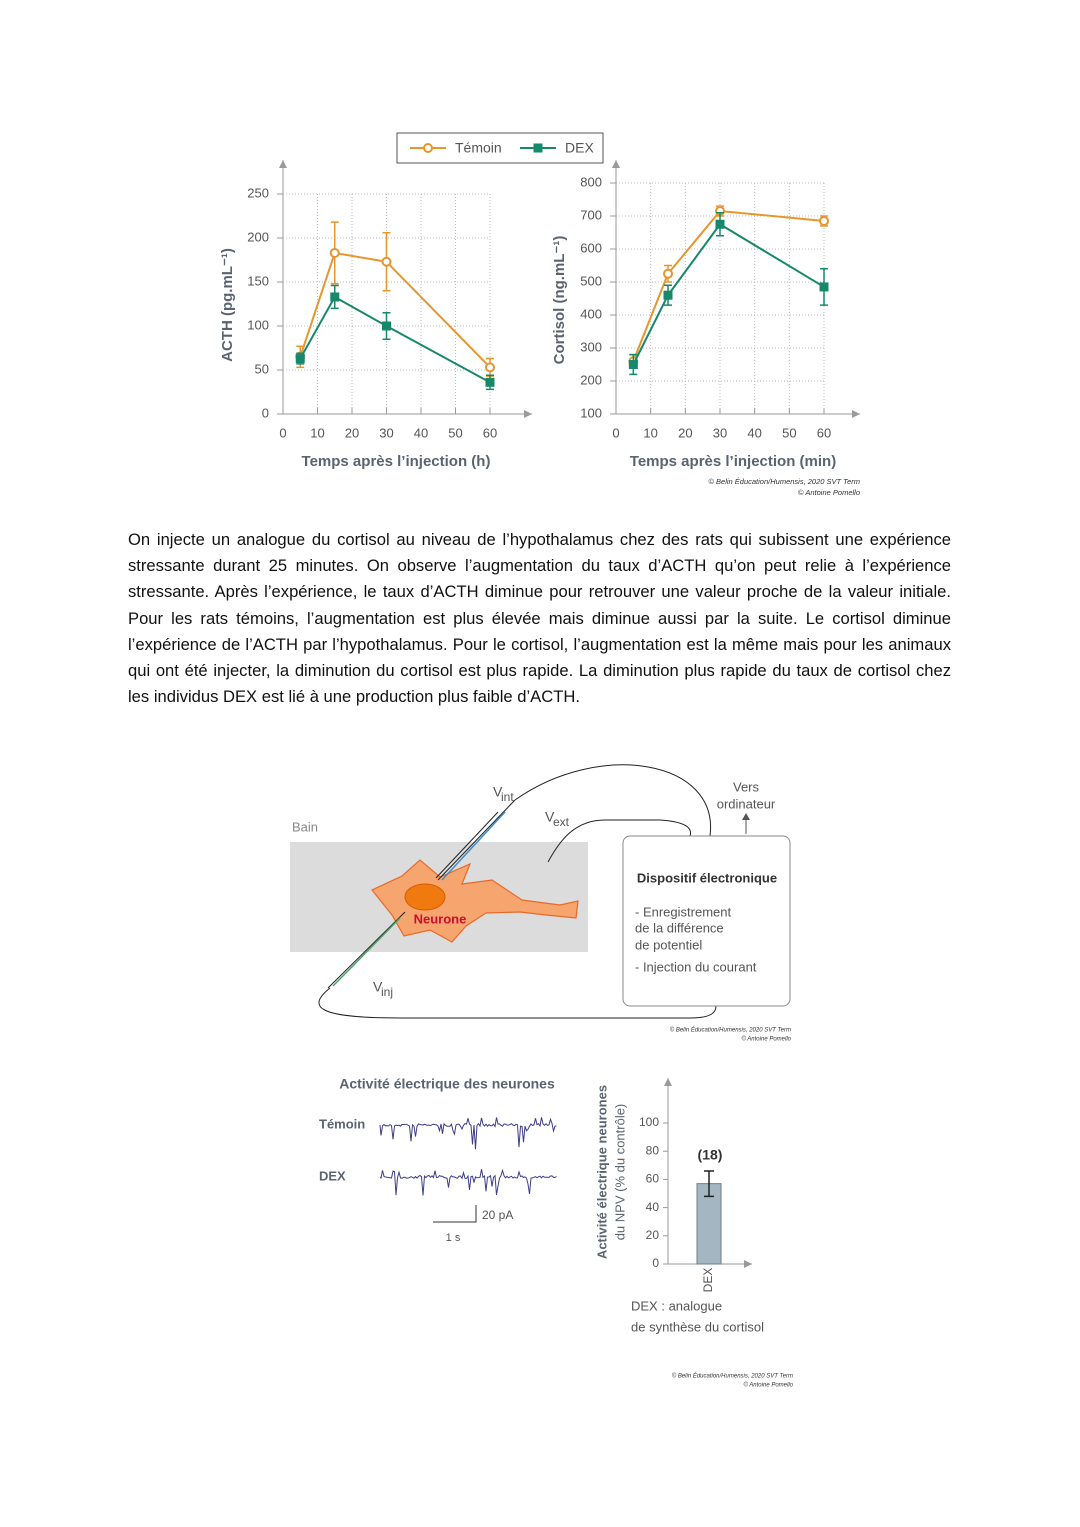 The image size is (1080, 1527). What do you see at coordinates (733, 461) in the screenshot?
I see `x-axis-label: Temps après l’injection (min)` at bounding box center [733, 461].